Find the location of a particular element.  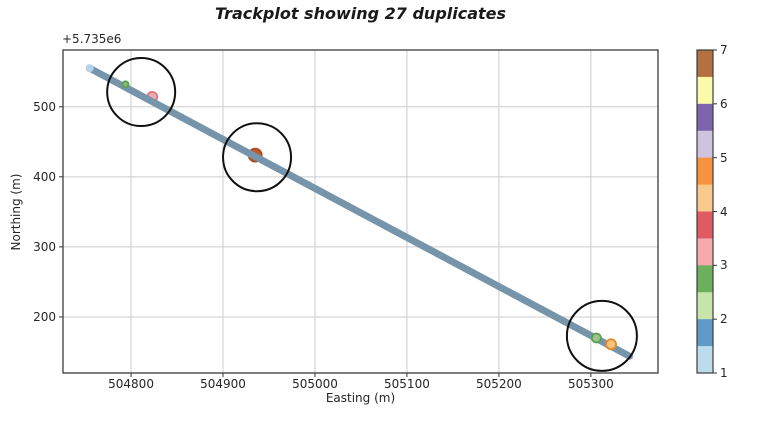

x-tick-label: 505300 is located at coordinates (590, 384).